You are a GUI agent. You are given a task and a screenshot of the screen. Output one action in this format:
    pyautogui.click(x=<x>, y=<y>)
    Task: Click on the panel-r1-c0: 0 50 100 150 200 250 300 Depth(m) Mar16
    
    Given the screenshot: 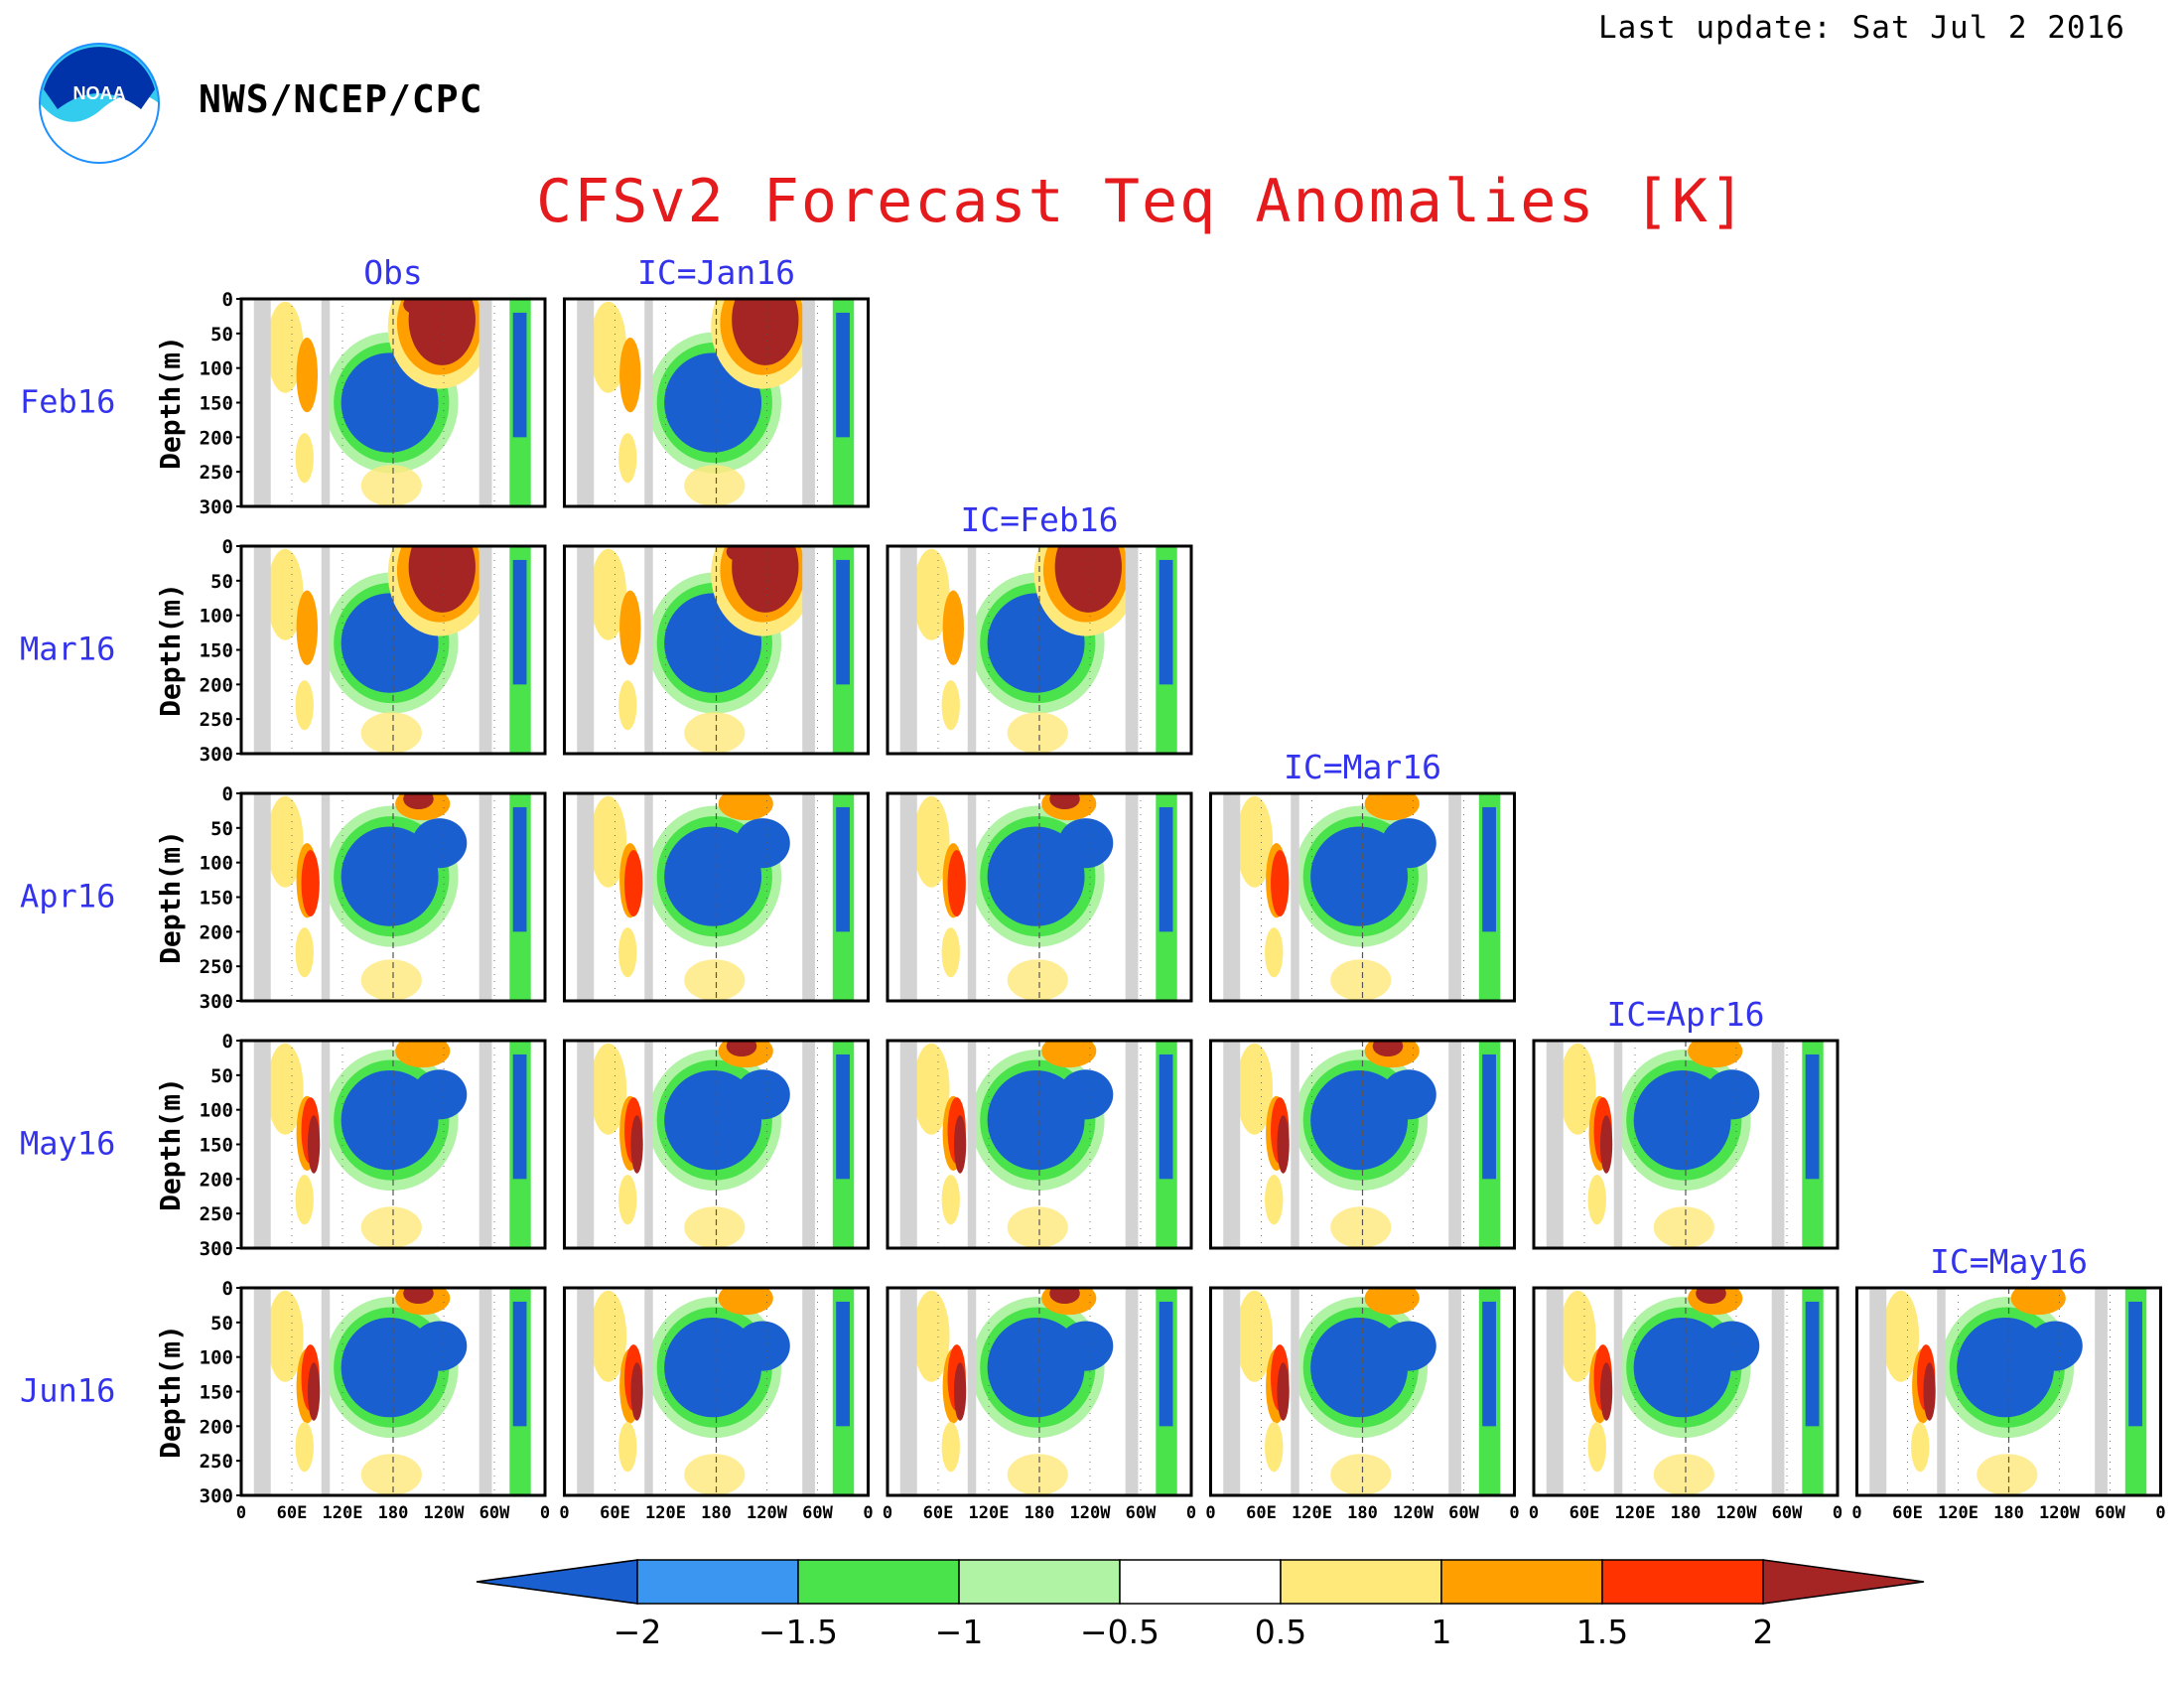 What is the action you would take?
    pyautogui.click(x=283, y=651)
    